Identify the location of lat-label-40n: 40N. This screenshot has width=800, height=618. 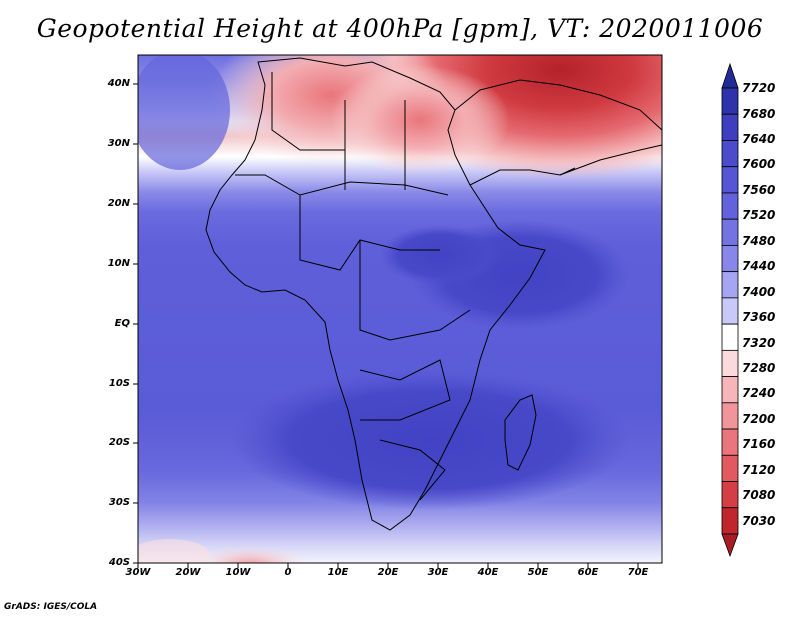
(118, 83).